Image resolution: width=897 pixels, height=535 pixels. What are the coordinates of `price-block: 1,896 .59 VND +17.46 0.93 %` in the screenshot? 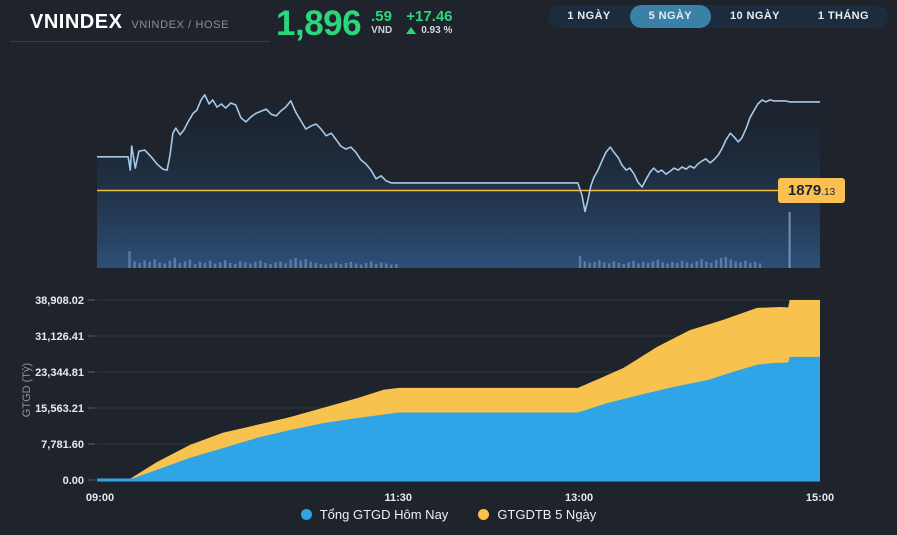 It's located at (364, 24).